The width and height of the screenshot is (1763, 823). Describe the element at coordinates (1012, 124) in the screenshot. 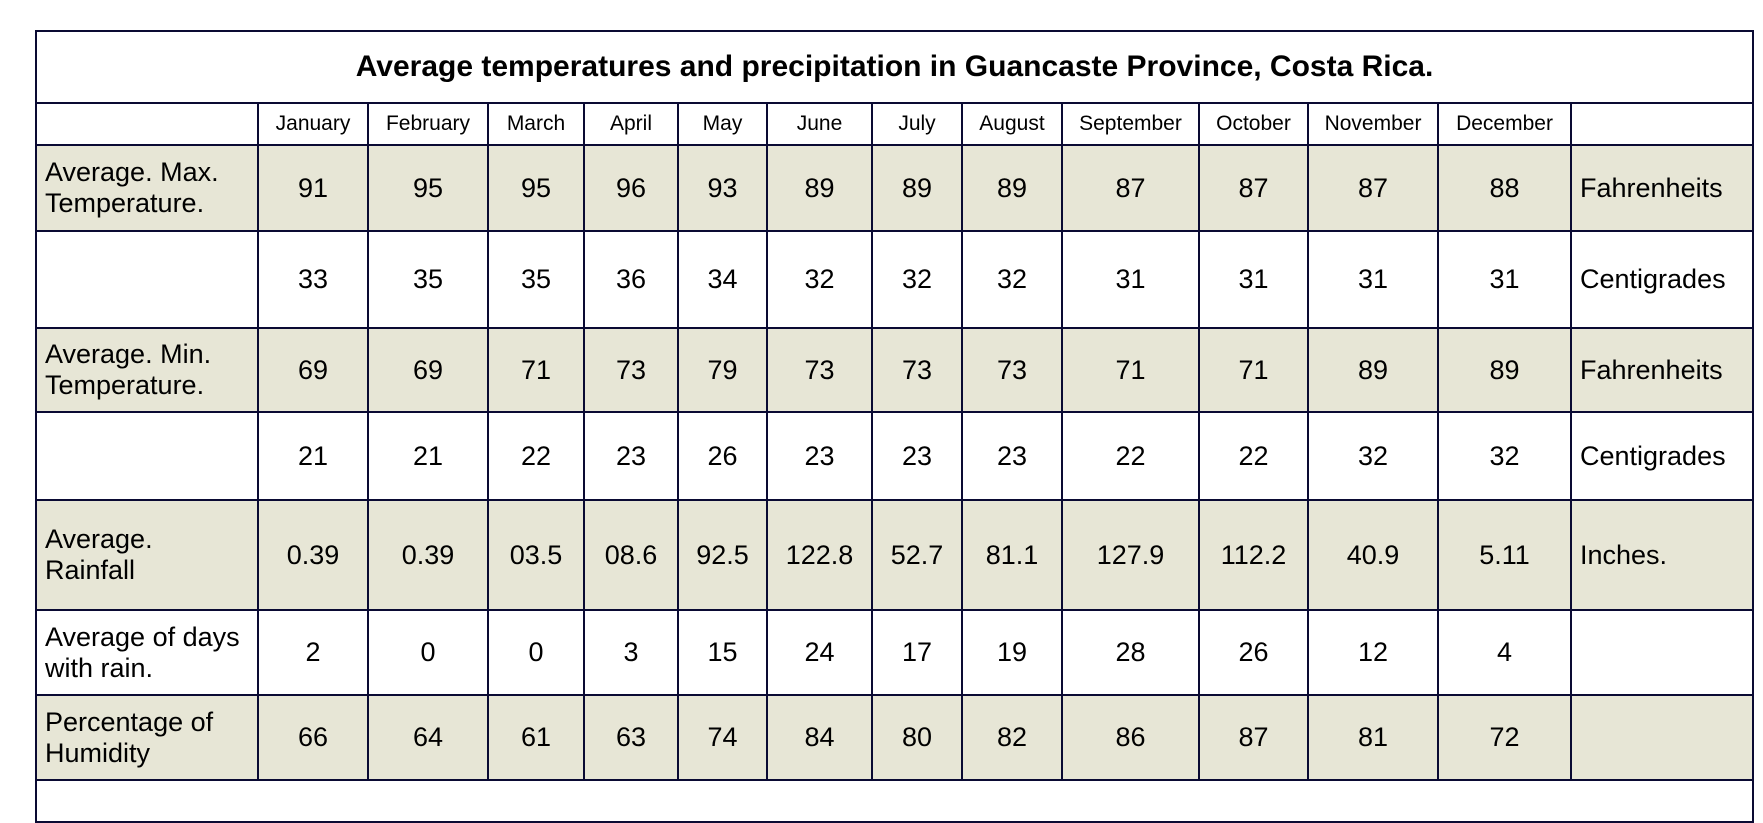

I see `month-header: August` at that location.